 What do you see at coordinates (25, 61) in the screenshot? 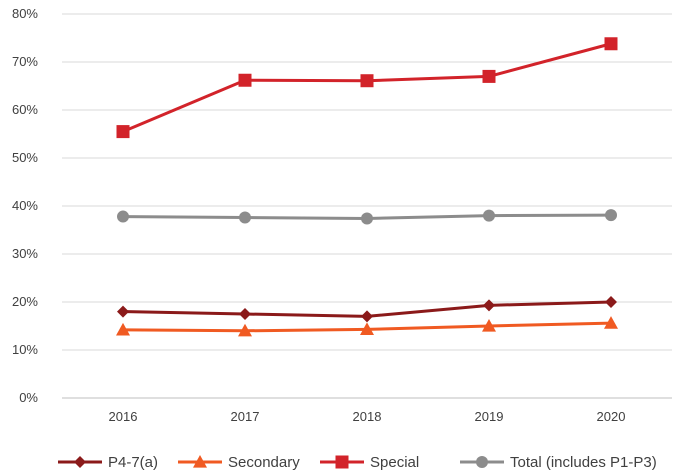
I see `y-tick-label: 70%` at bounding box center [25, 61].